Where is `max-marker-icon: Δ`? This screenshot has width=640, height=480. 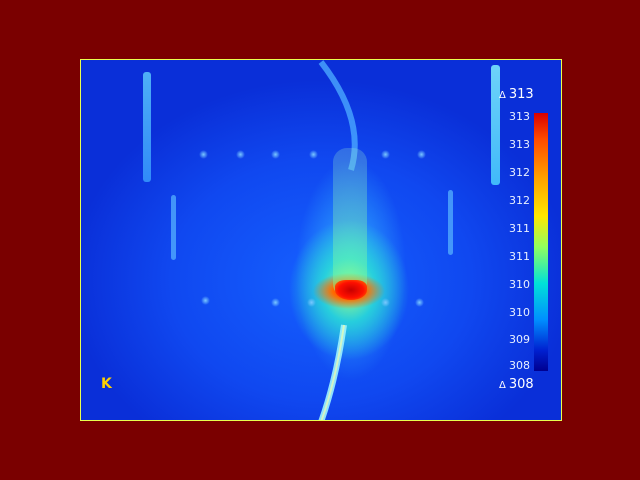
max-marker-icon: Δ is located at coordinates (502, 95).